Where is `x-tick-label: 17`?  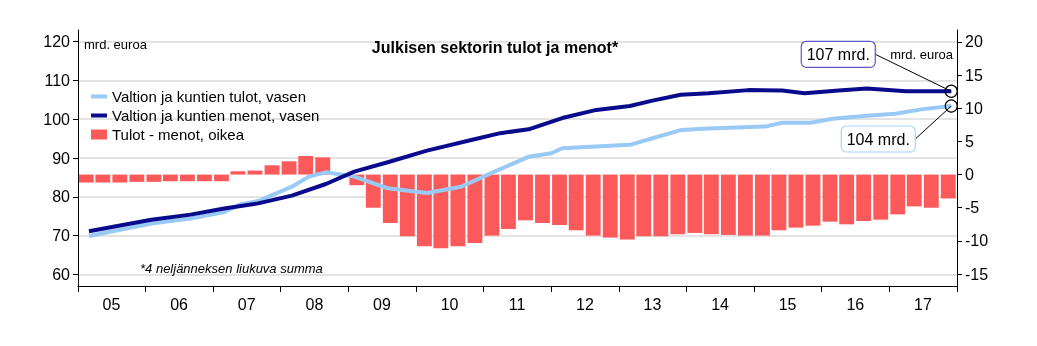 x-tick-label: 17 is located at coordinates (923, 304).